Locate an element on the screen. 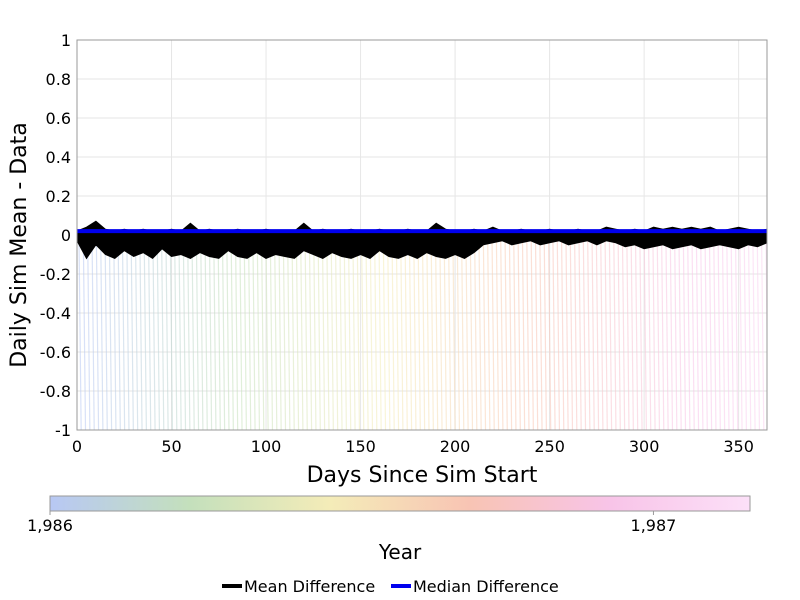  y-tick-label: 0.2 is located at coordinates (58, 196).